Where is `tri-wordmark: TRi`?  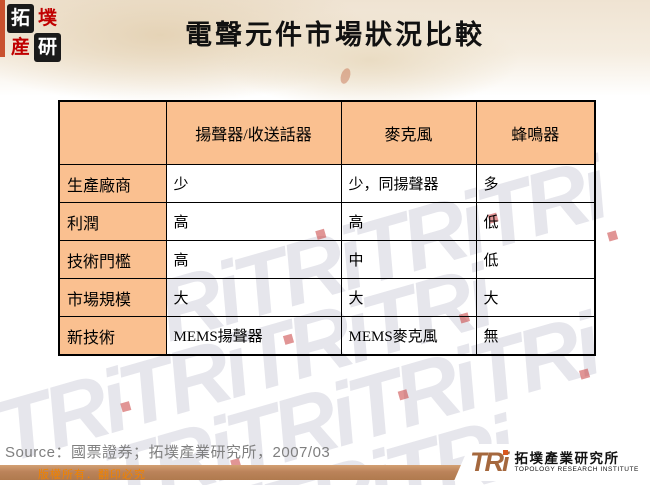
tri-wordmark: TRi is located at coordinates (489, 462).